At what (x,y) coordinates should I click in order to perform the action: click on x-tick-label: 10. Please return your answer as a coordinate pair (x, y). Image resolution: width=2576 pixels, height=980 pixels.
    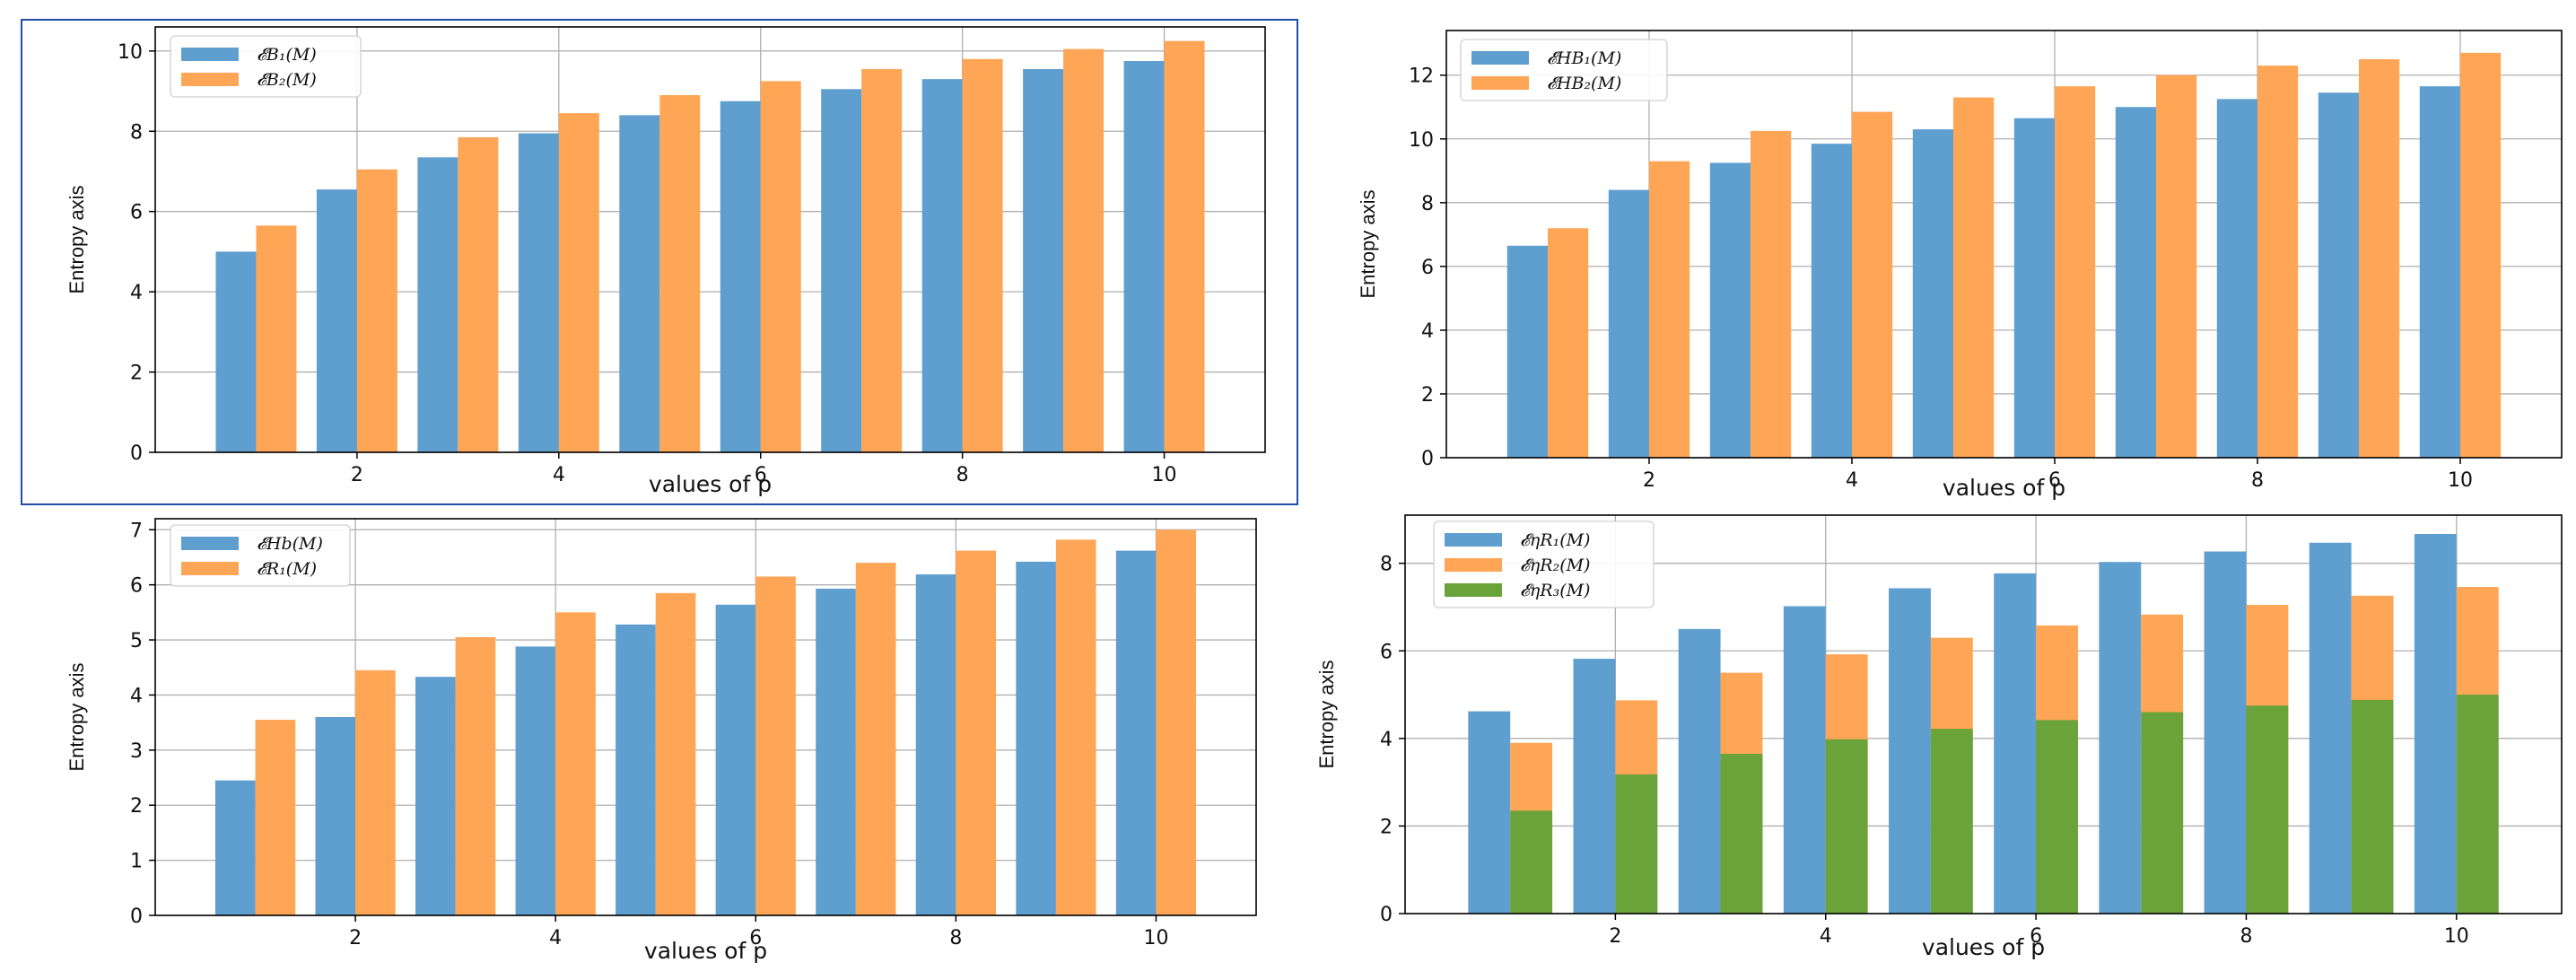
    Looking at the image, I should click on (2457, 937).